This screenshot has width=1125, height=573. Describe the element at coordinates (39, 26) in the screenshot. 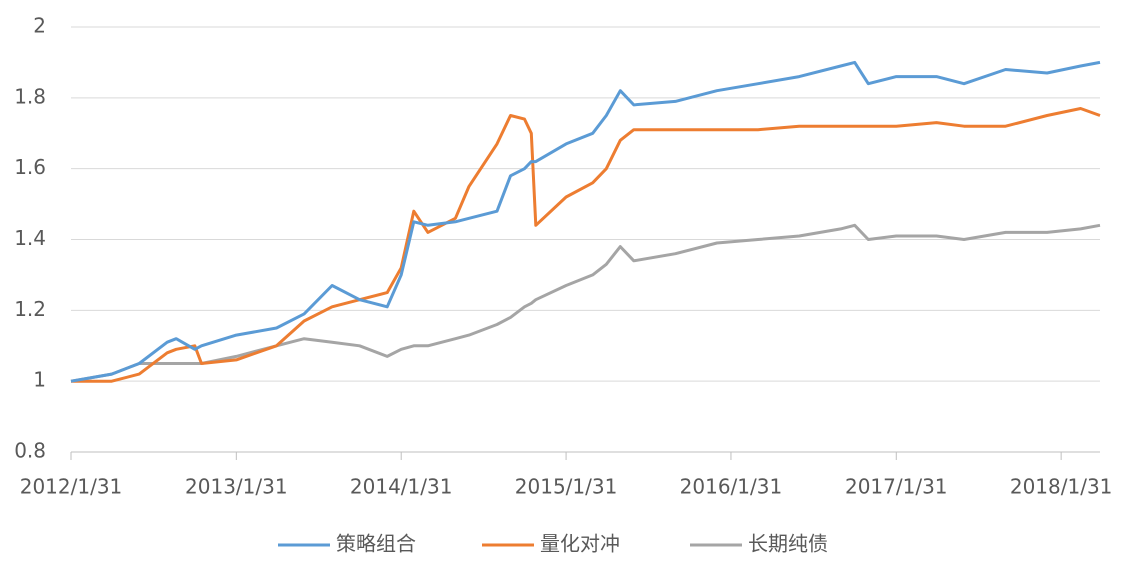

I see `y-tick-label: 2` at that location.